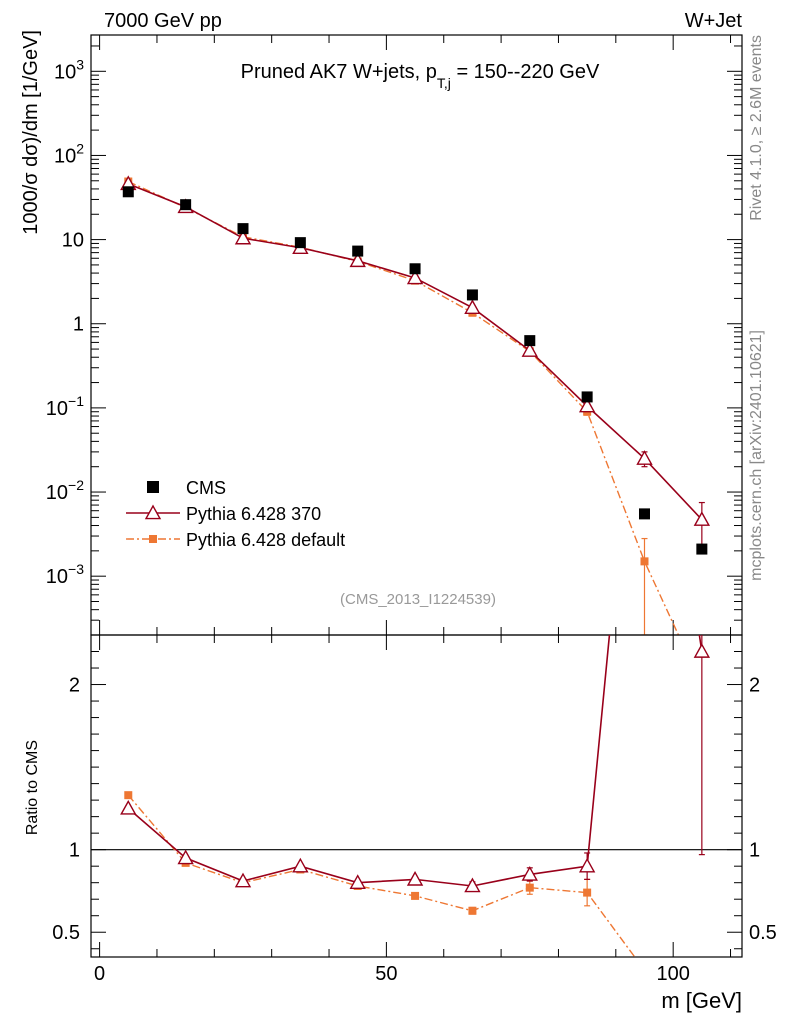 This screenshot has height=1024, width=786. I want to click on legend-pythia-370-label: Pythia 6.428 370, so click(253, 514).